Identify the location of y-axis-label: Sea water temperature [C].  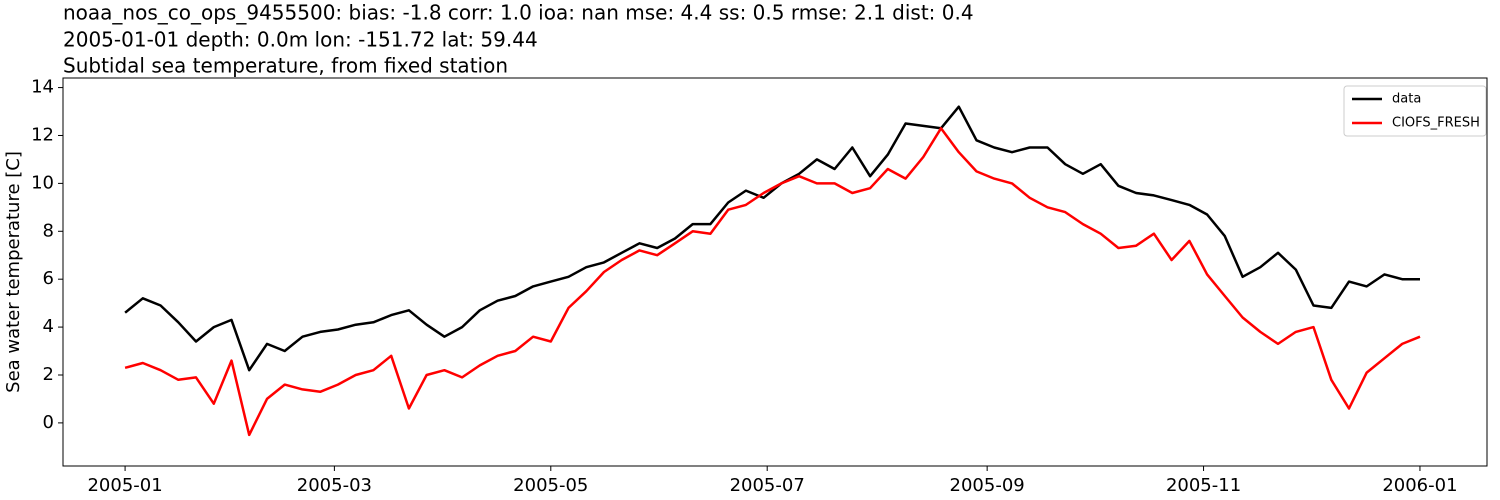
(13, 272).